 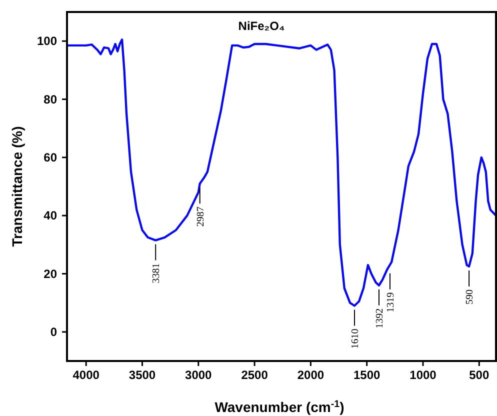 I want to click on annotation: 3381, so click(x=156, y=273).